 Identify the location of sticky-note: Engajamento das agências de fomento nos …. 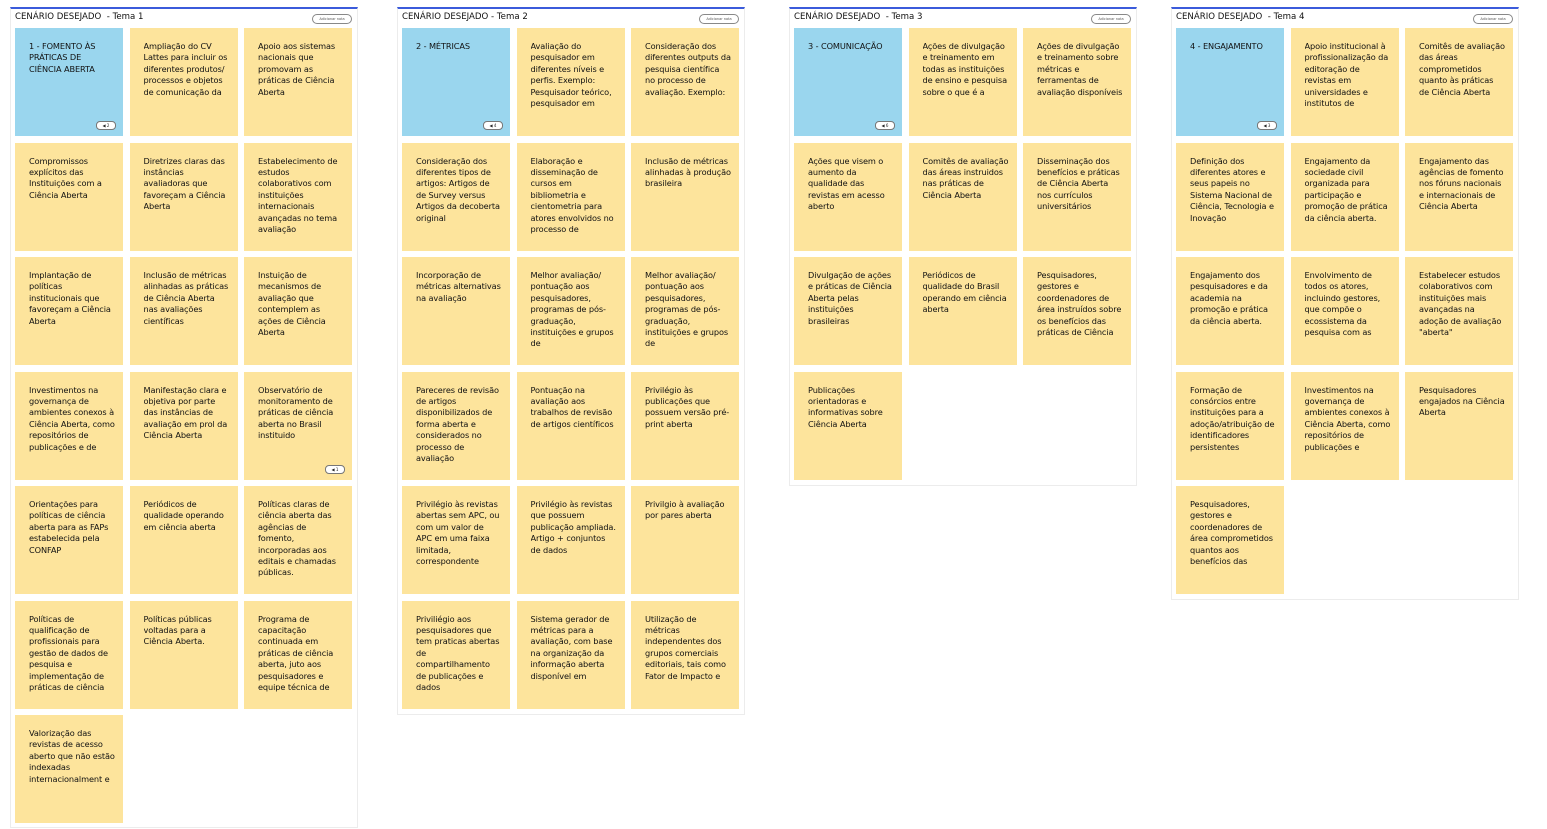
(1459, 196).